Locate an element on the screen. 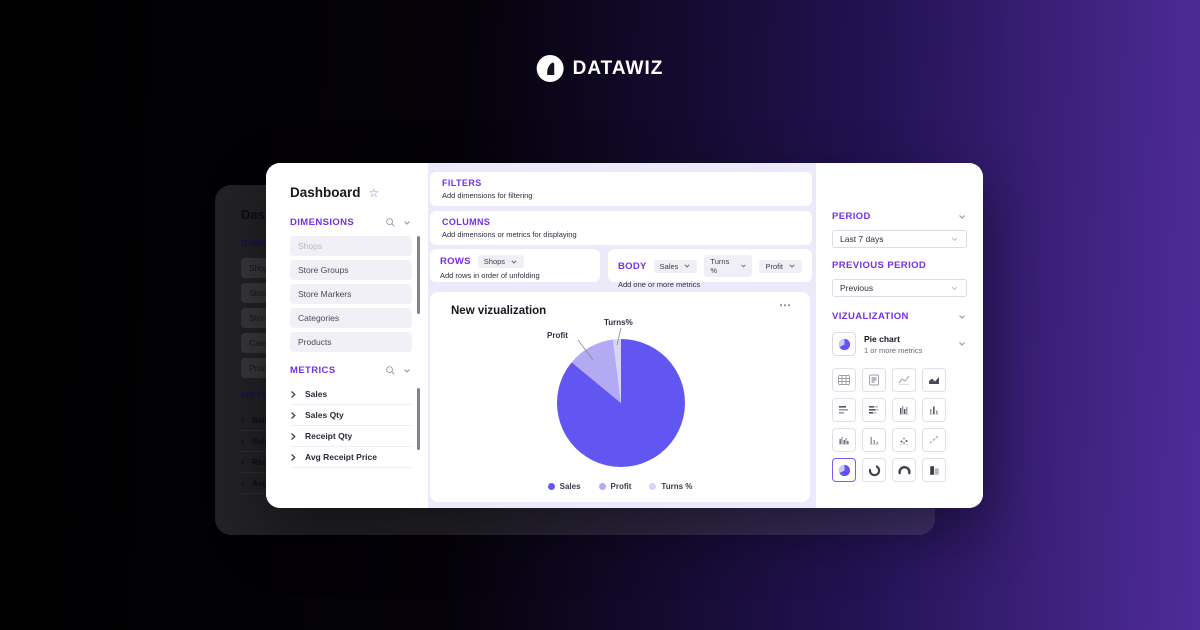 The height and width of the screenshot is (630, 1200). selected-viz-icon-box is located at coordinates (844, 344).